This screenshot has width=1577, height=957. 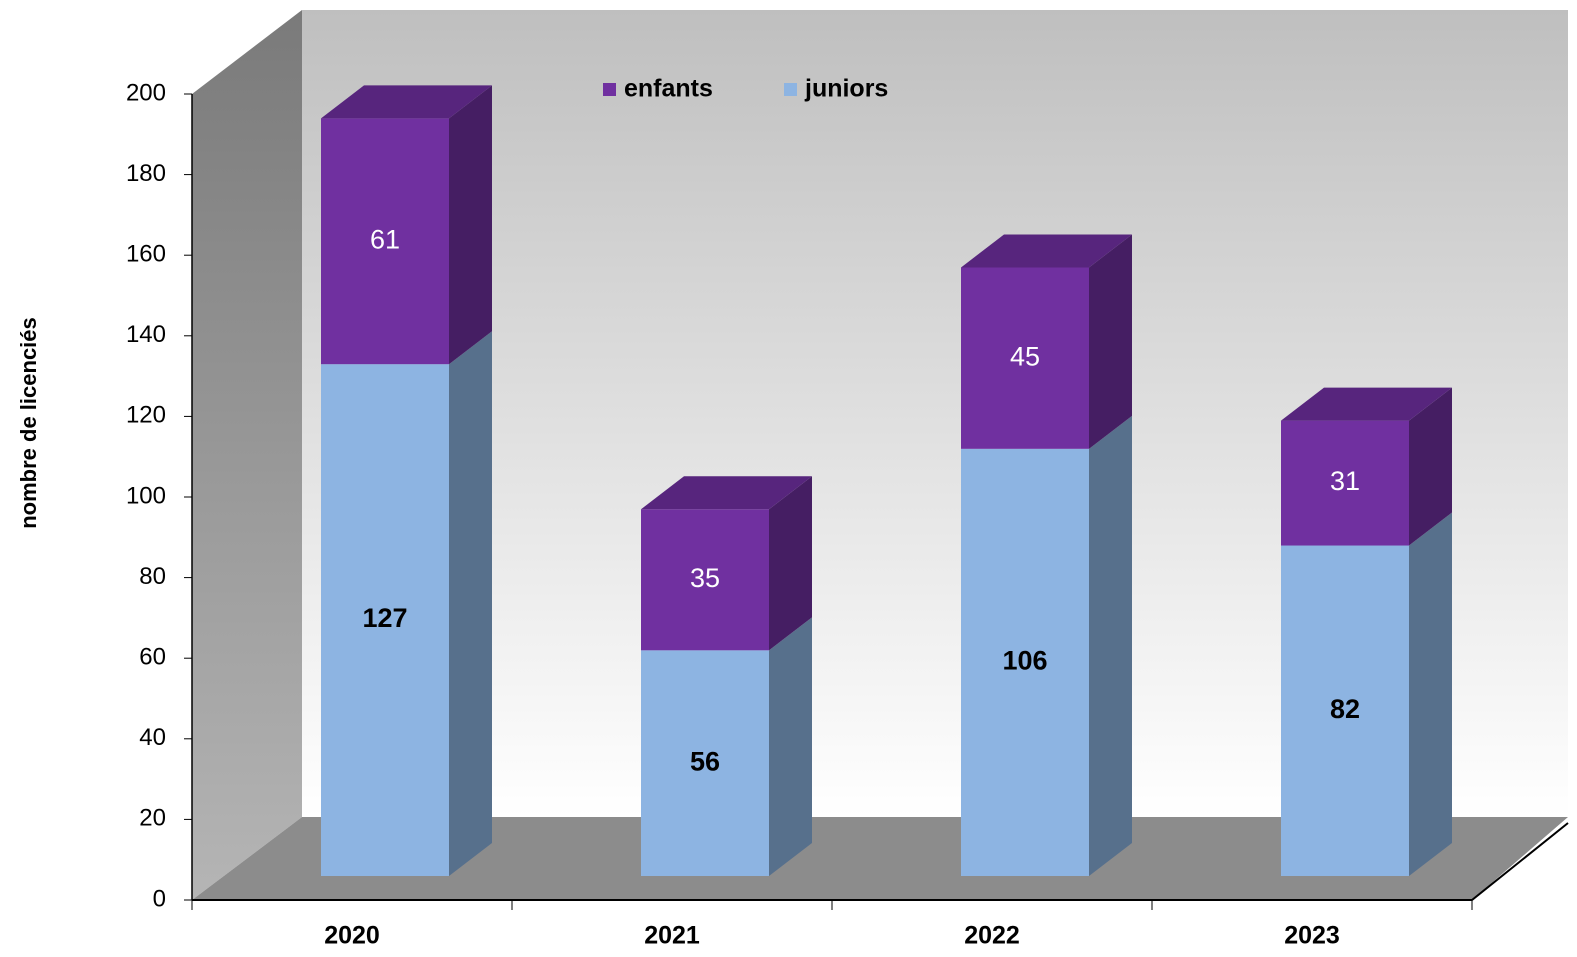 I want to click on side-wall, so click(x=247, y=455).